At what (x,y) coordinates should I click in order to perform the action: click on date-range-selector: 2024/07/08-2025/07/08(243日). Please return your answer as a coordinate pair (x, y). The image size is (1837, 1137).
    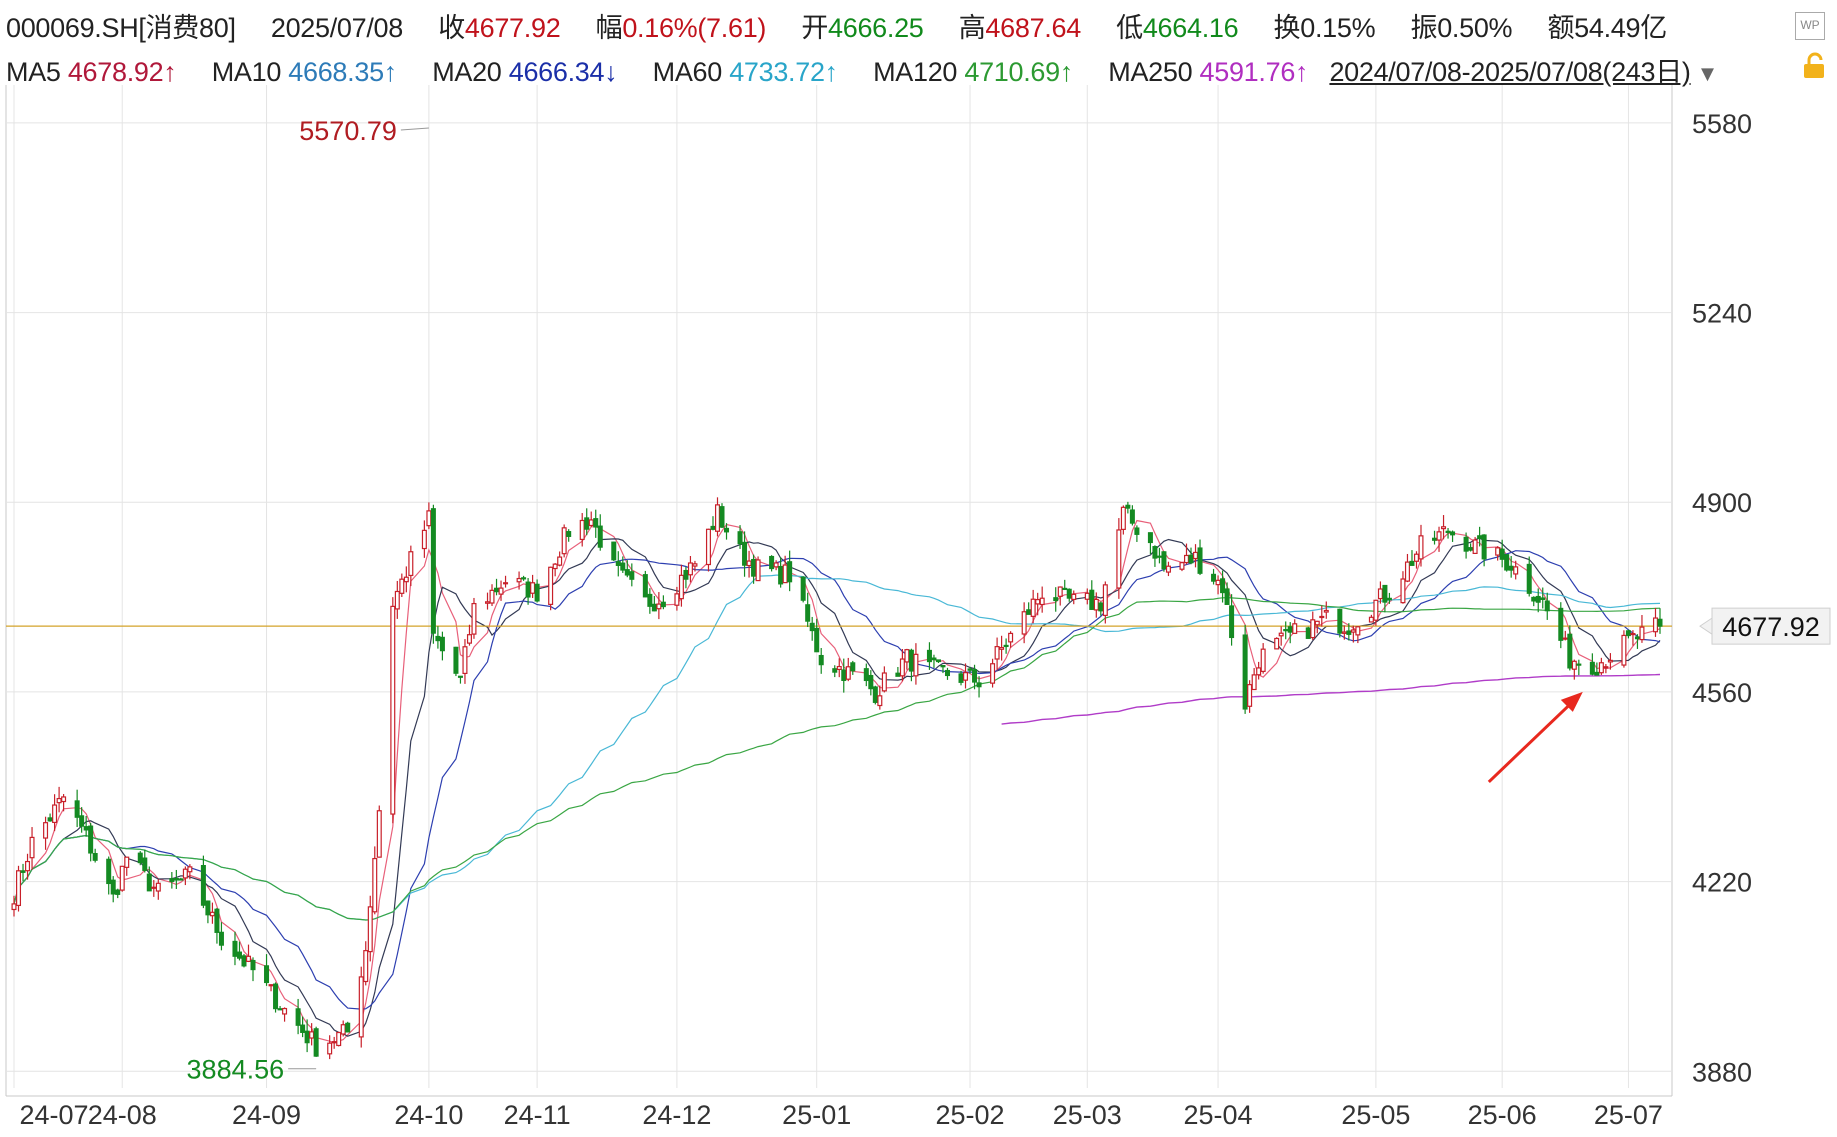
    Looking at the image, I should click on (1510, 72).